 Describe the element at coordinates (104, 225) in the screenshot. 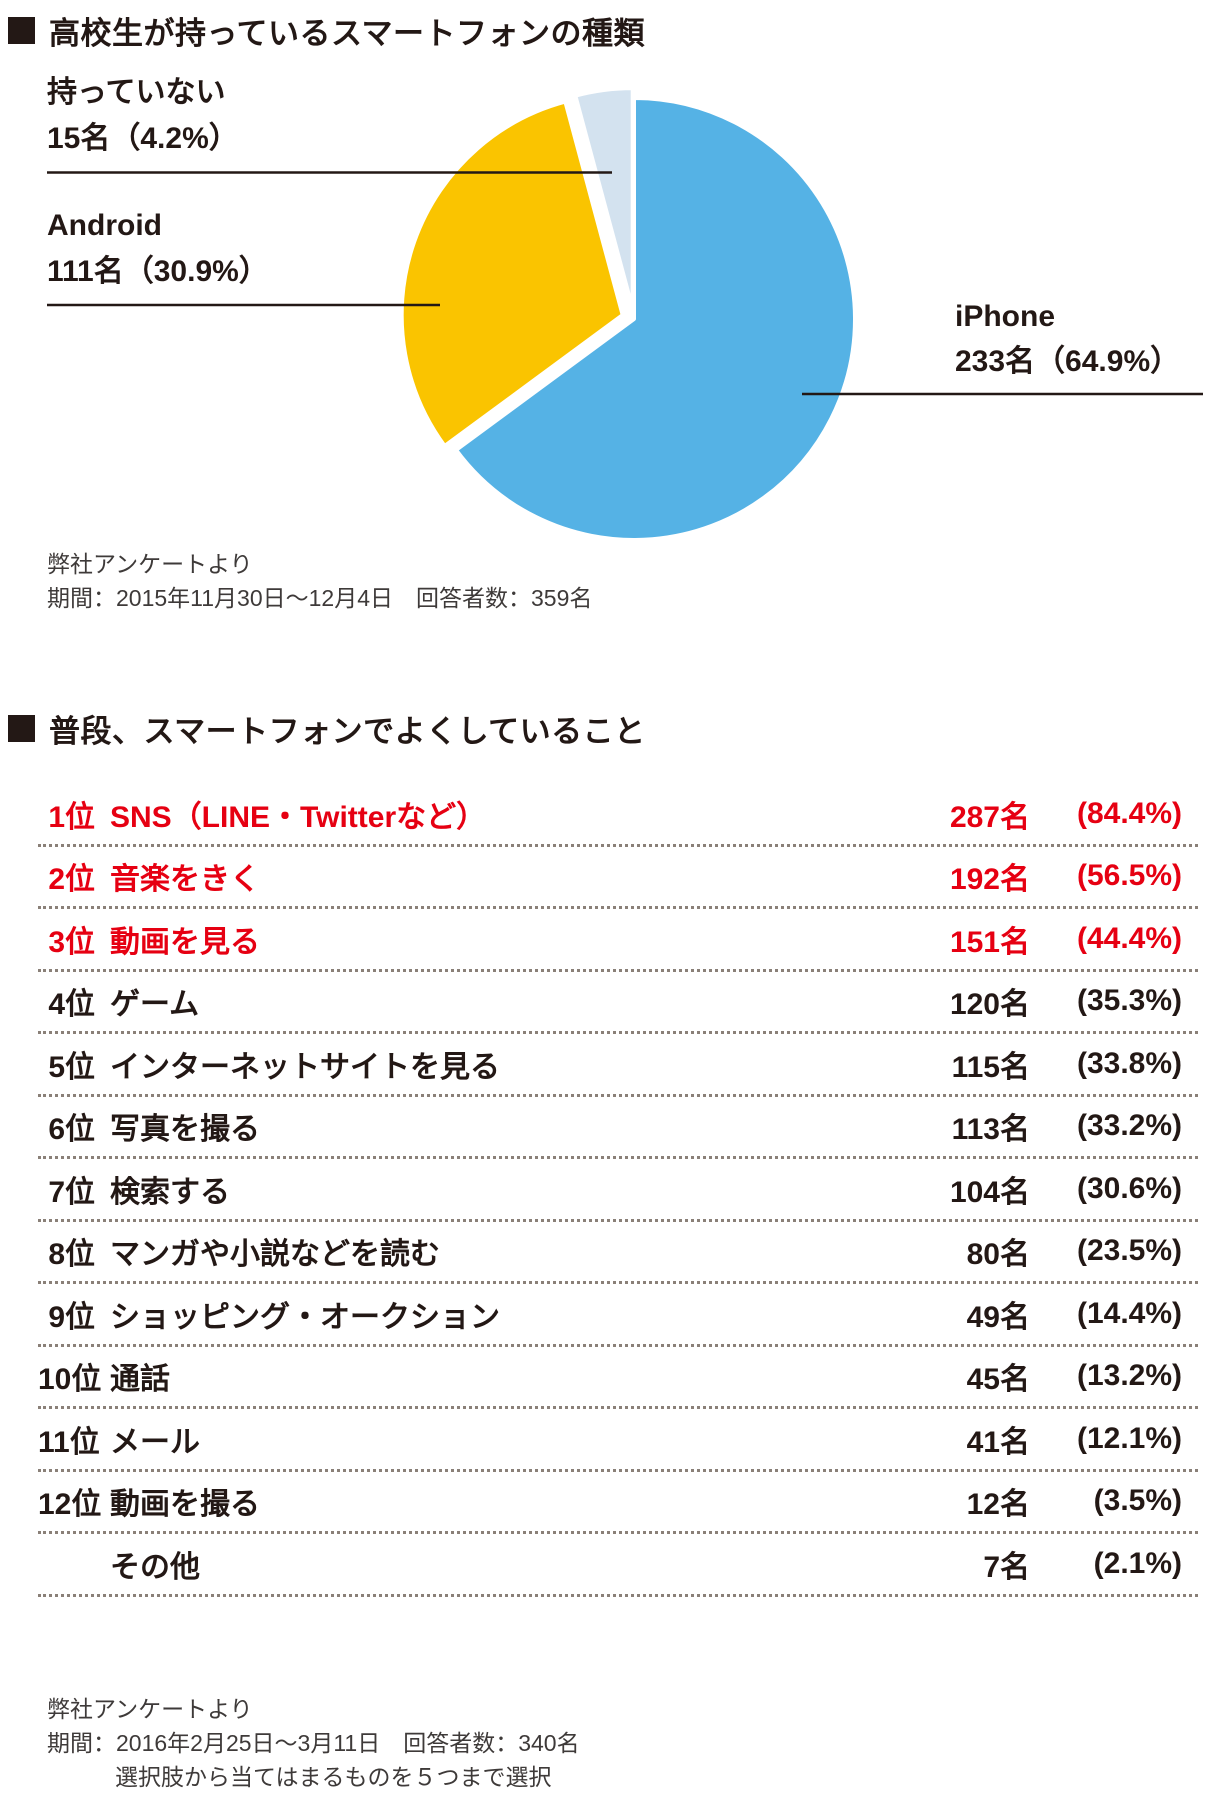

I see `pie-label-android-name: Android` at that location.